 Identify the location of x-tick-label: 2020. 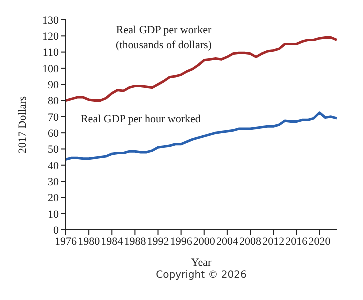
(320, 242).